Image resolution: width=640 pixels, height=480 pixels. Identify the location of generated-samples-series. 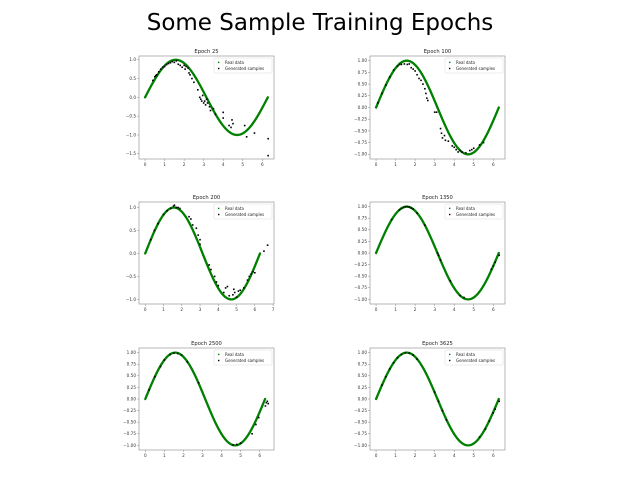
(431, 108).